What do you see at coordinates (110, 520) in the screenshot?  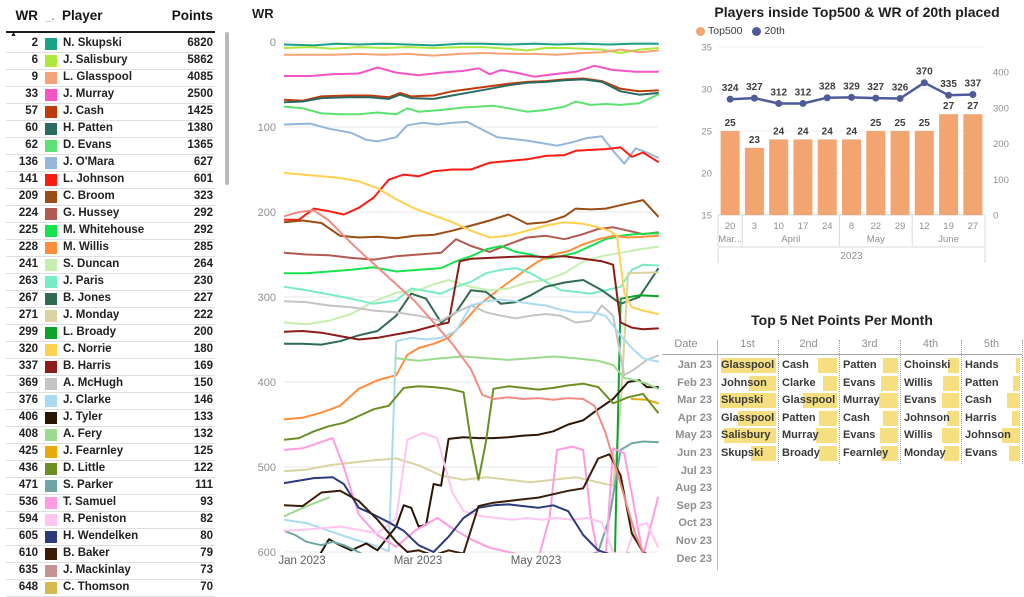 I see `ranking-row: 594 R. Peniston 82` at bounding box center [110, 520].